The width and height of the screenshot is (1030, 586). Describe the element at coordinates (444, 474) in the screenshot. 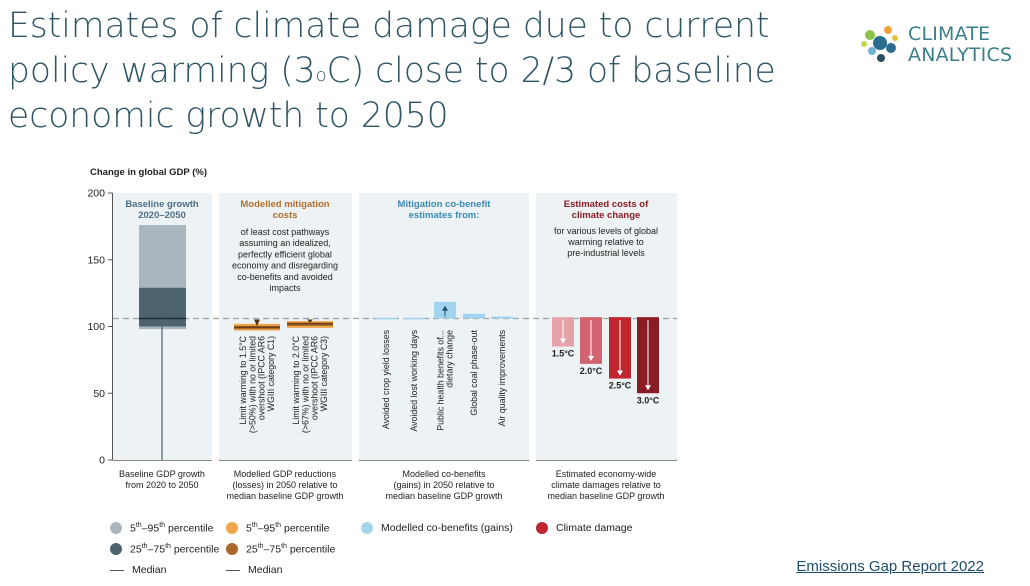

I see `caption-cobenefits: Modelled co-benefits` at that location.